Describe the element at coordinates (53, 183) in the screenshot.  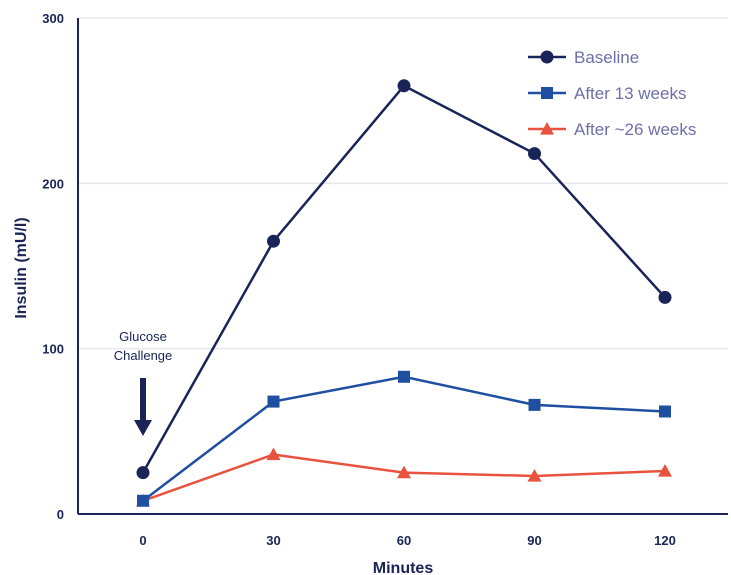
I see `y-tick-label: 200` at that location.